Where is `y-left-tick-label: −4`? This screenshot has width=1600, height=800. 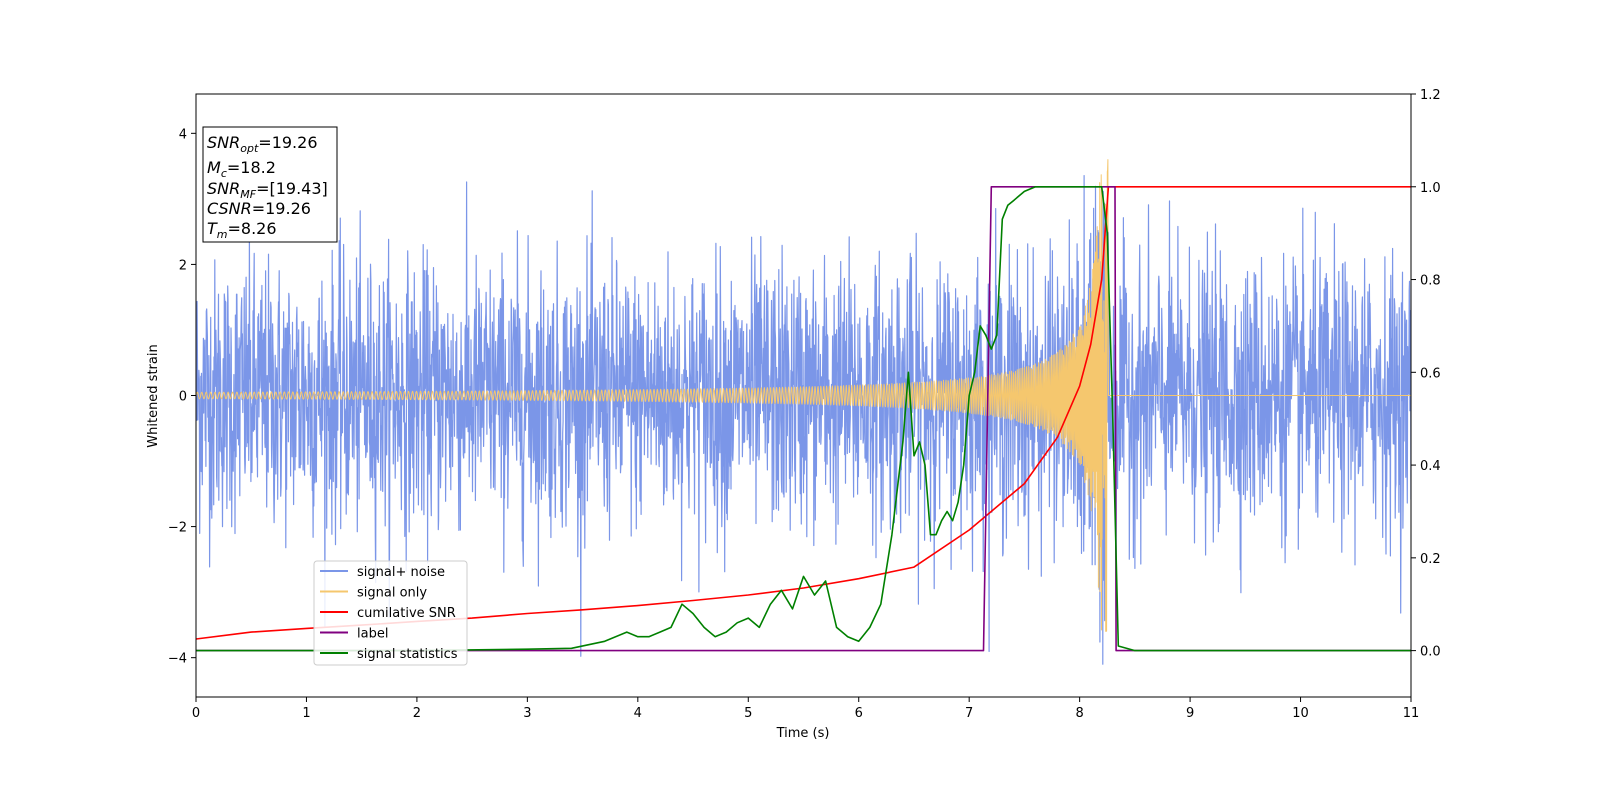 y-left-tick-label: −4 is located at coordinates (177, 659).